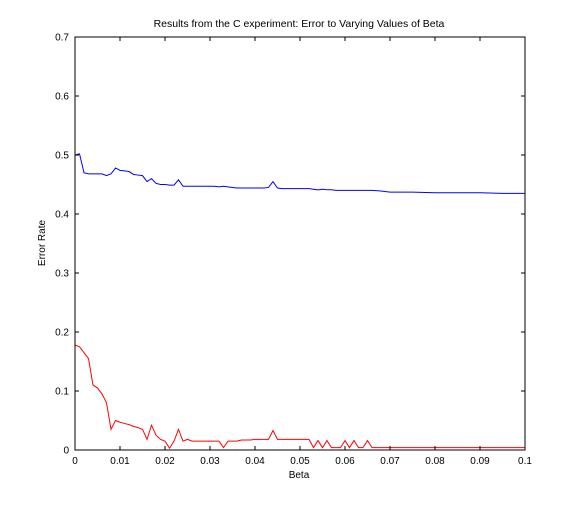 This screenshot has height=506, width=580. I want to click on y-tick-label: 0.2, so click(62, 333).